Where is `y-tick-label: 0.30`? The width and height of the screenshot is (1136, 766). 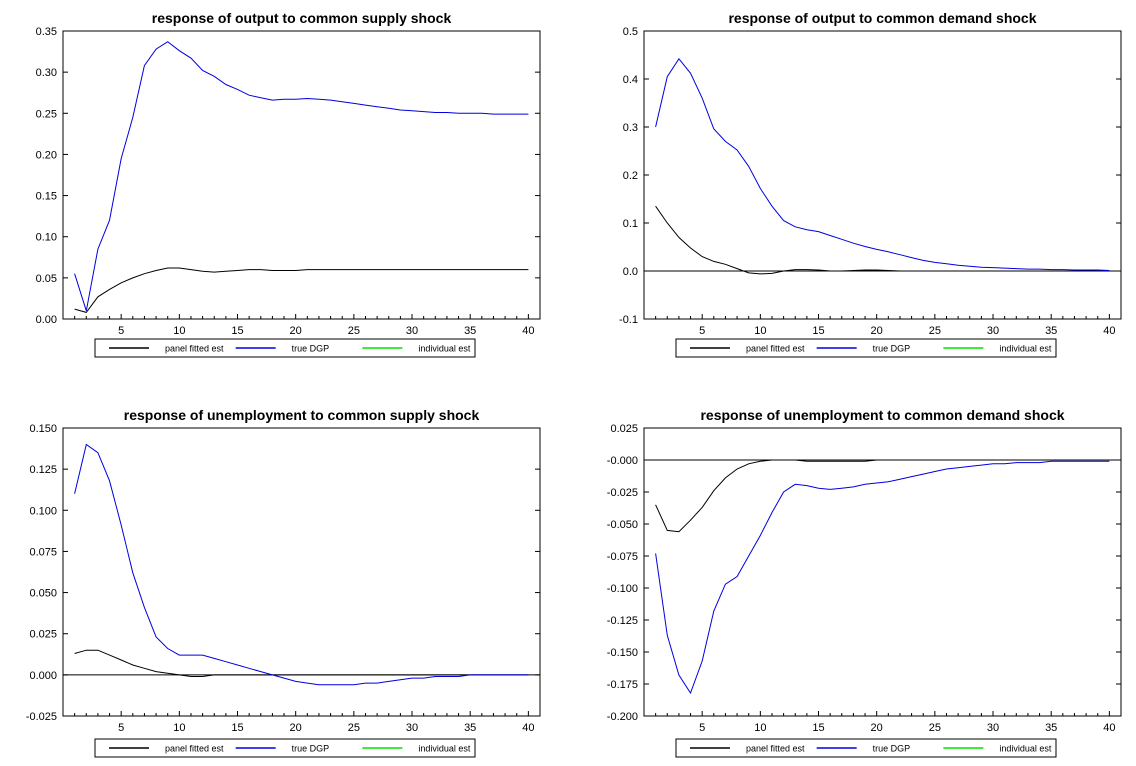
y-tick-label: 0.30 is located at coordinates (46, 73).